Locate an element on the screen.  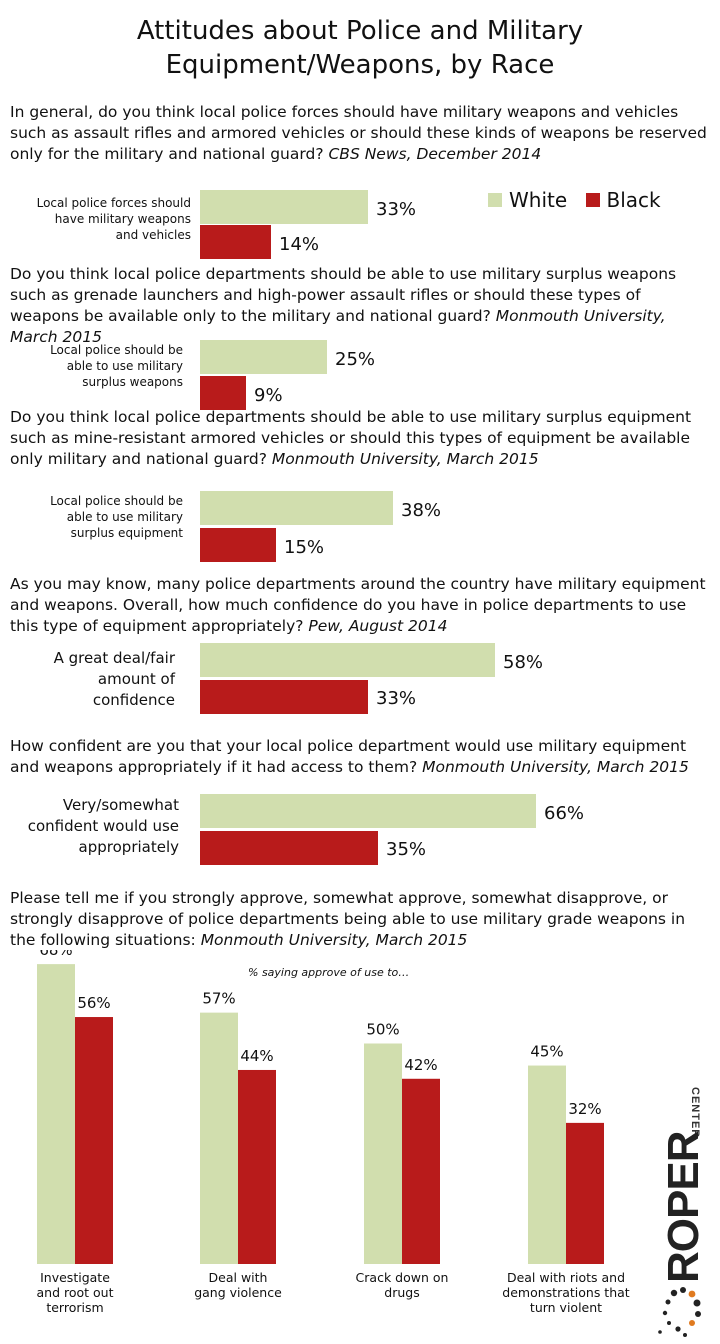
row-label-1-line-2: have military weapons is located at coordinates (122, 219).